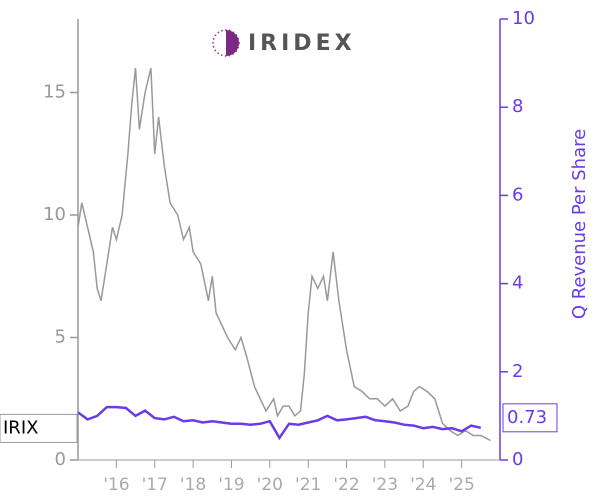 The image size is (600, 500). What do you see at coordinates (155, 485) in the screenshot?
I see `x-tick-label: '17` at bounding box center [155, 485].